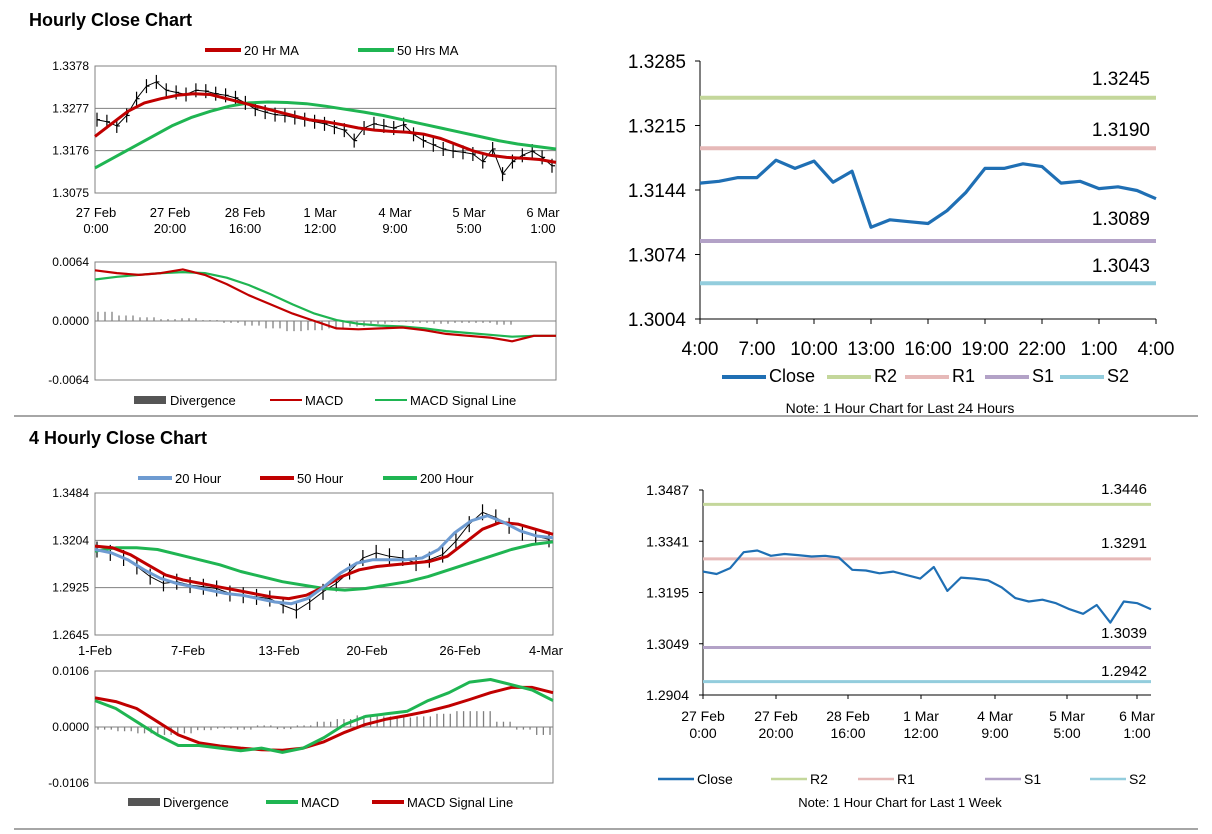 This screenshot has width=1212, height=834. What do you see at coordinates (657, 62) in the screenshot?
I see `close24-y-tick: 1.3285` at bounding box center [657, 62].